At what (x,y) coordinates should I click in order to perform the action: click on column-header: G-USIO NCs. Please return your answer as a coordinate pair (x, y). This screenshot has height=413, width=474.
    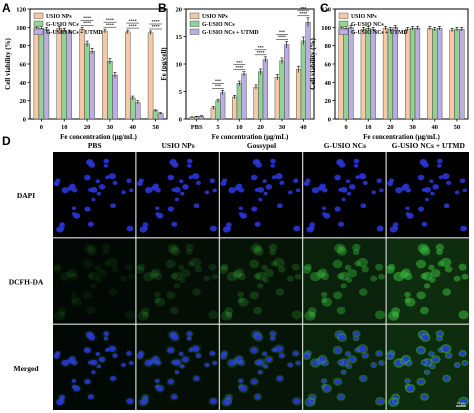
    Looking at the image, I should click on (345, 145).